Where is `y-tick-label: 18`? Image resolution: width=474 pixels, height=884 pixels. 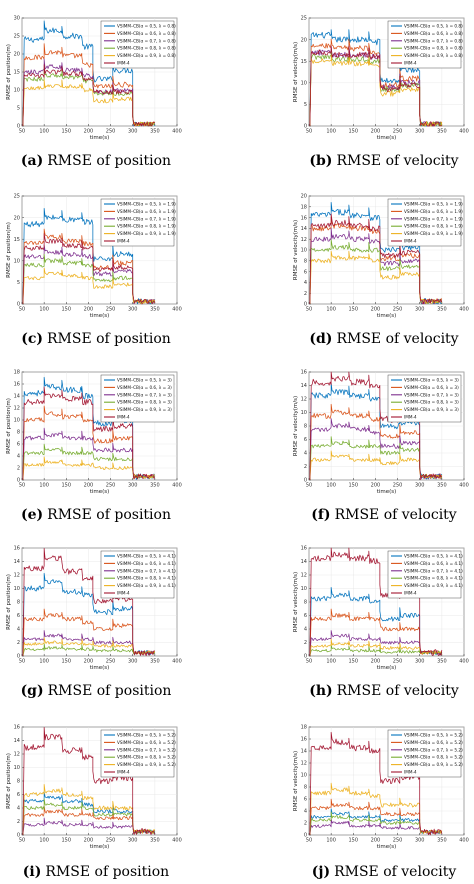 y-tick-label: 18 is located at coordinates (304, 208).